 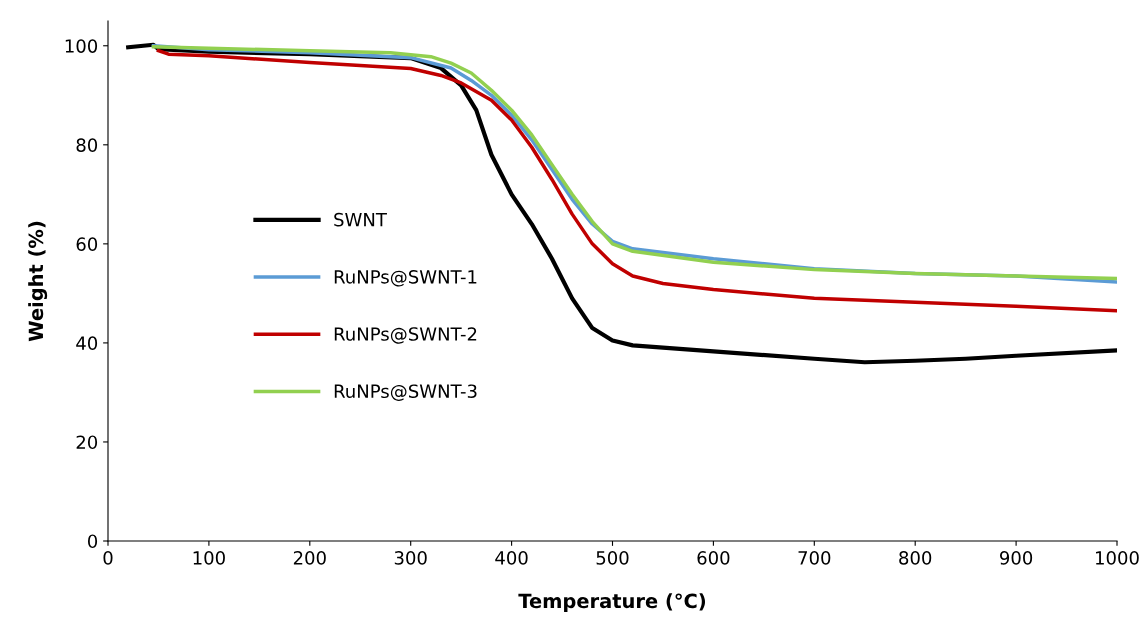 What do you see at coordinates (360, 219) in the screenshot?
I see `legend-label: SWNT` at bounding box center [360, 219].